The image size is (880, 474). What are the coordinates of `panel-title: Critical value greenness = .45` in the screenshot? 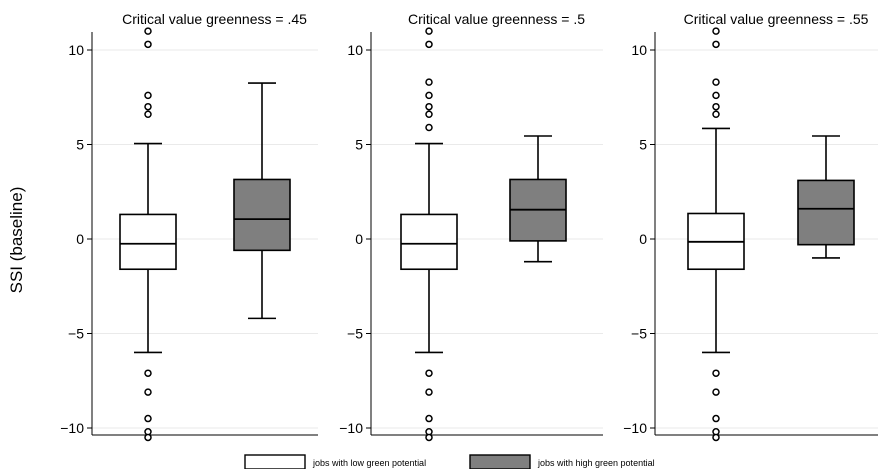 It's located at (214, 19).